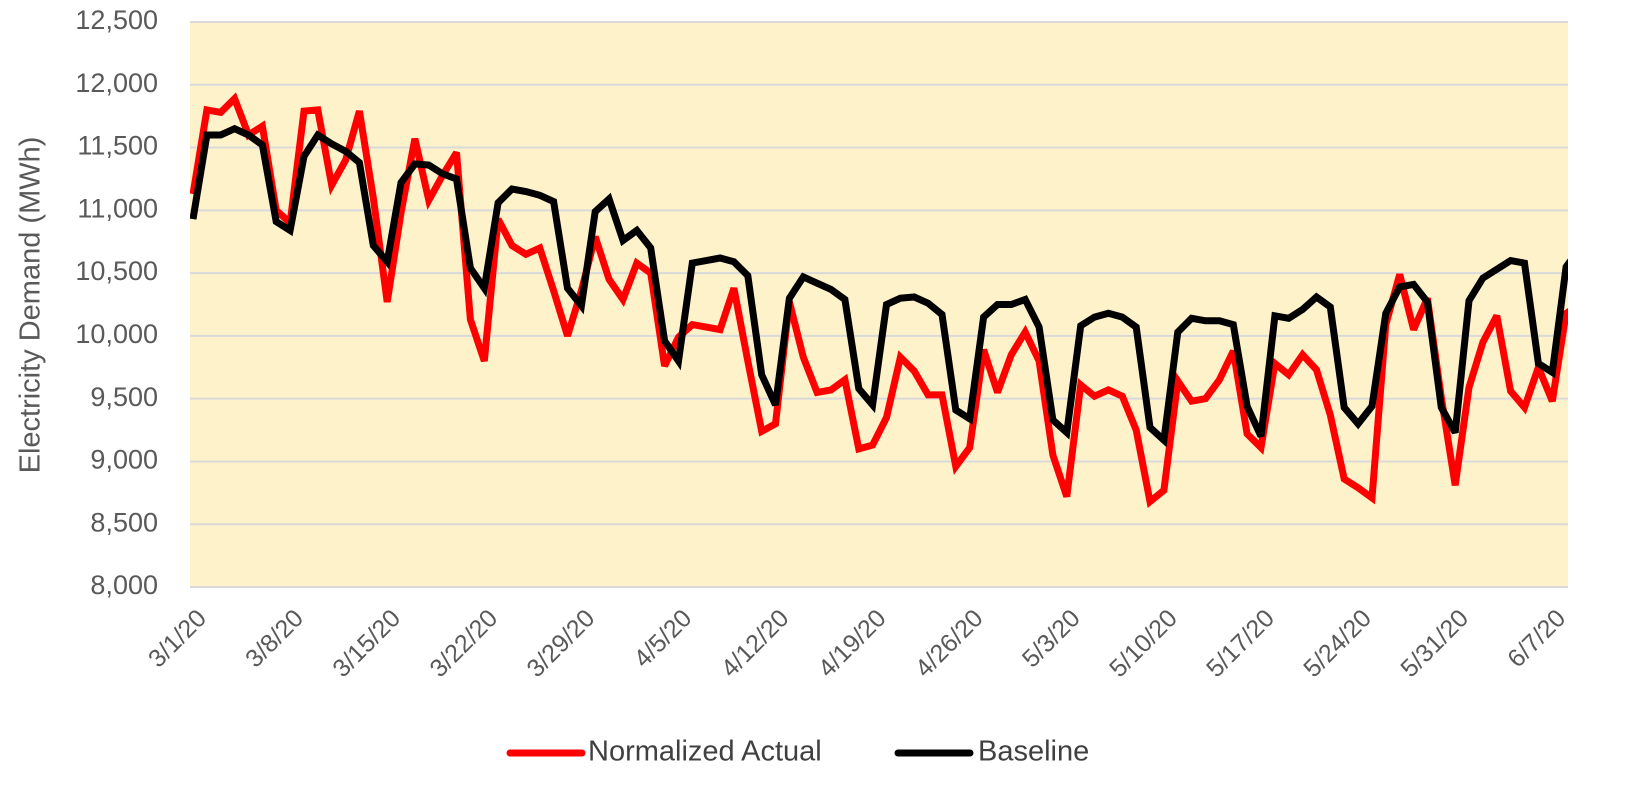 This screenshot has height=804, width=1646. I want to click on x-tick-label: 3/29/20, so click(560, 643).